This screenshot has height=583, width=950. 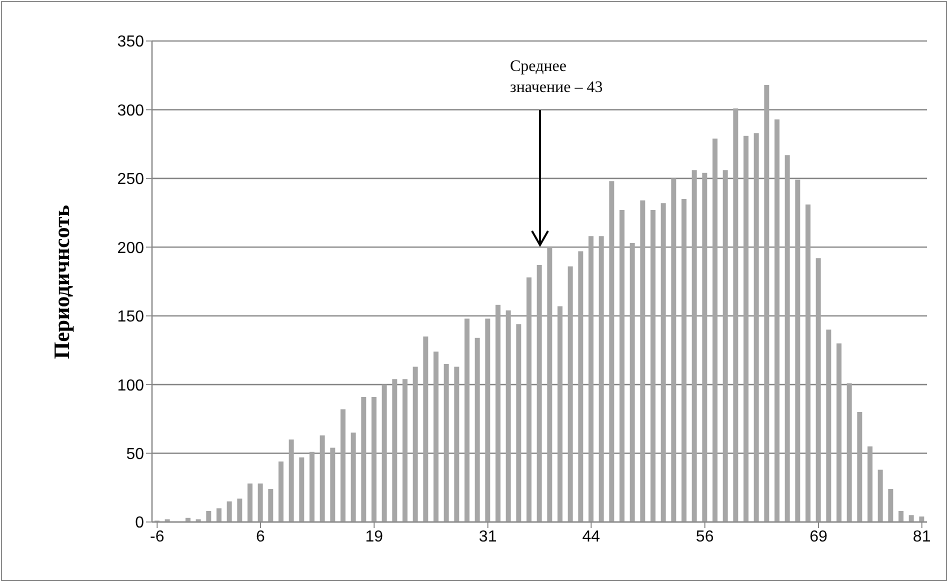 I want to click on x-tick-label: 81, so click(x=921, y=537).